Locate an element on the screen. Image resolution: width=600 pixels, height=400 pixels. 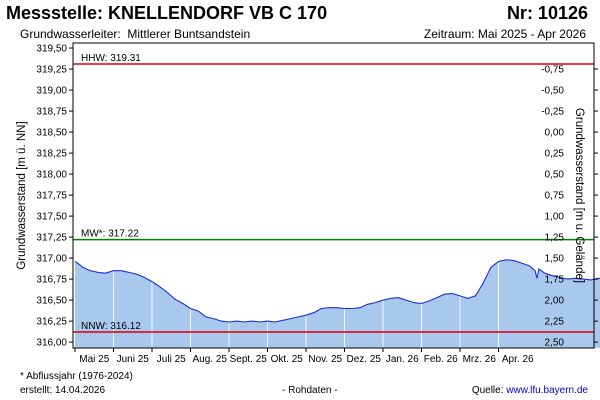
y-tick-label: 317,75 is located at coordinates (51, 196).